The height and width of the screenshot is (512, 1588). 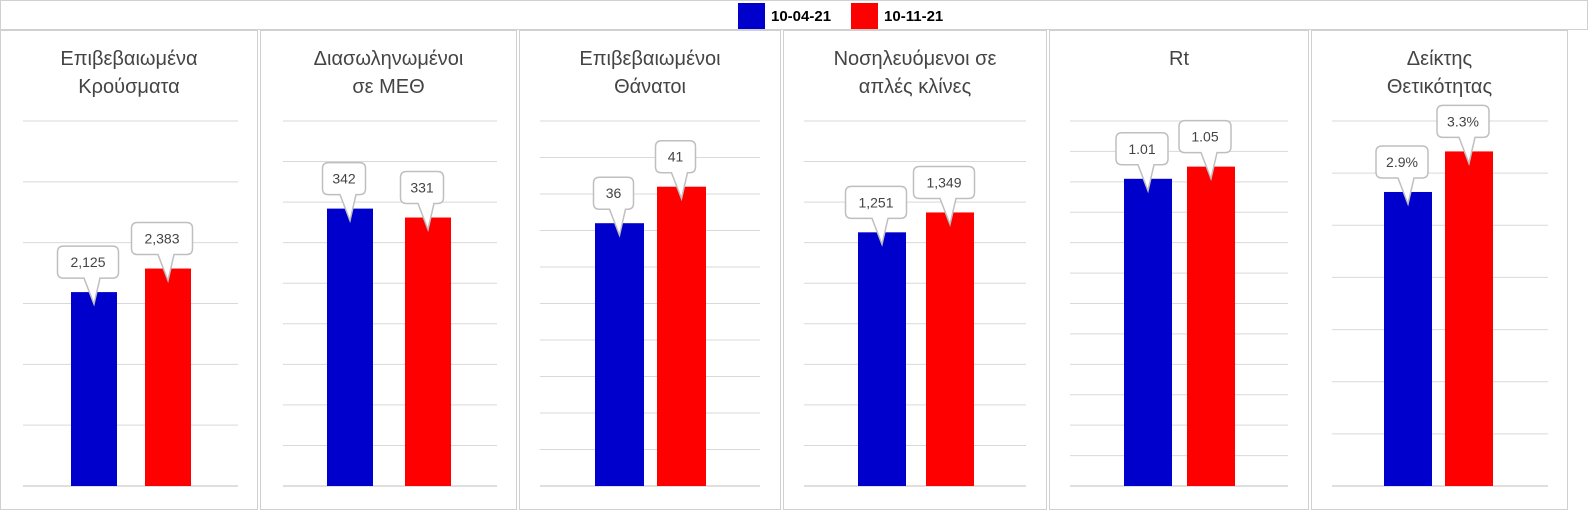 I want to click on data-label-callout-2: 1.05, so click(x=1205, y=150).